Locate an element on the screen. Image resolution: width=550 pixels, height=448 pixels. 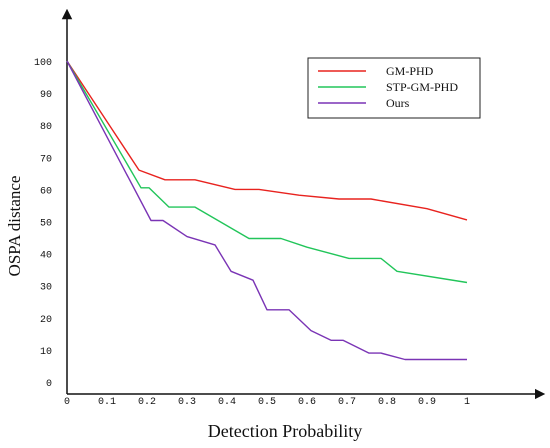
legend-label-gm-phd: GM-PHD is located at coordinates (410, 71).